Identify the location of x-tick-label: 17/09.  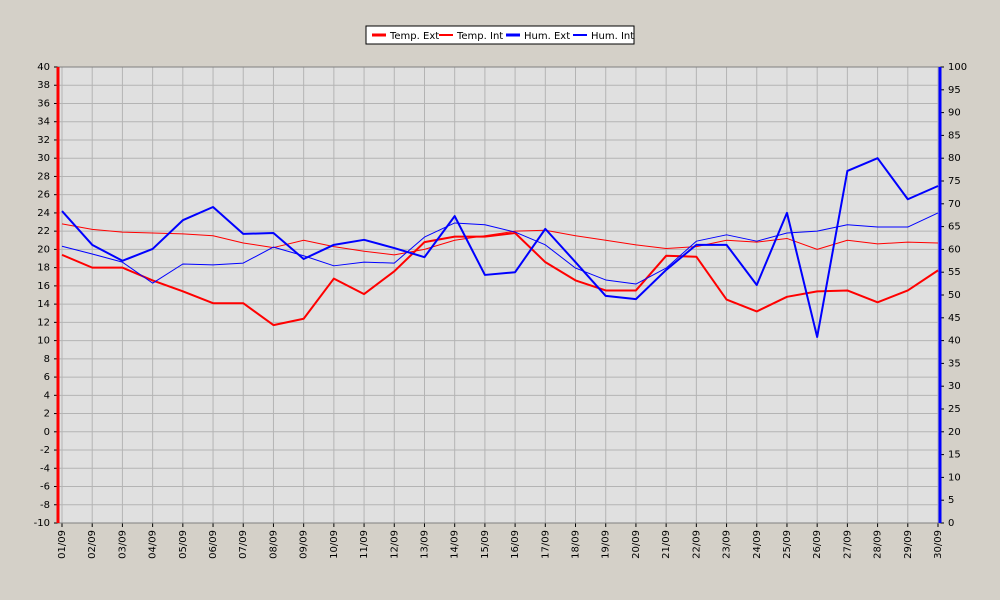
(545, 544).